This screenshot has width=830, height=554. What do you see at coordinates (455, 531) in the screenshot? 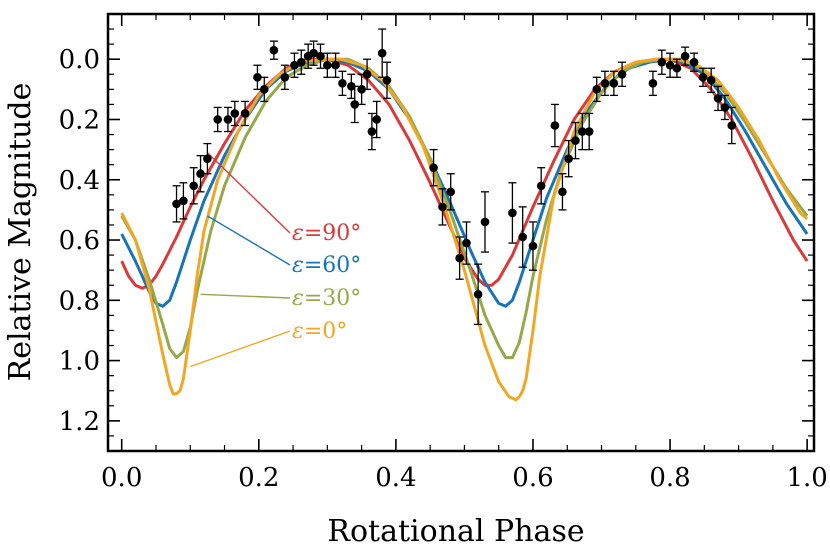
I see `x-axis-title: Rotational Phase` at bounding box center [455, 531].